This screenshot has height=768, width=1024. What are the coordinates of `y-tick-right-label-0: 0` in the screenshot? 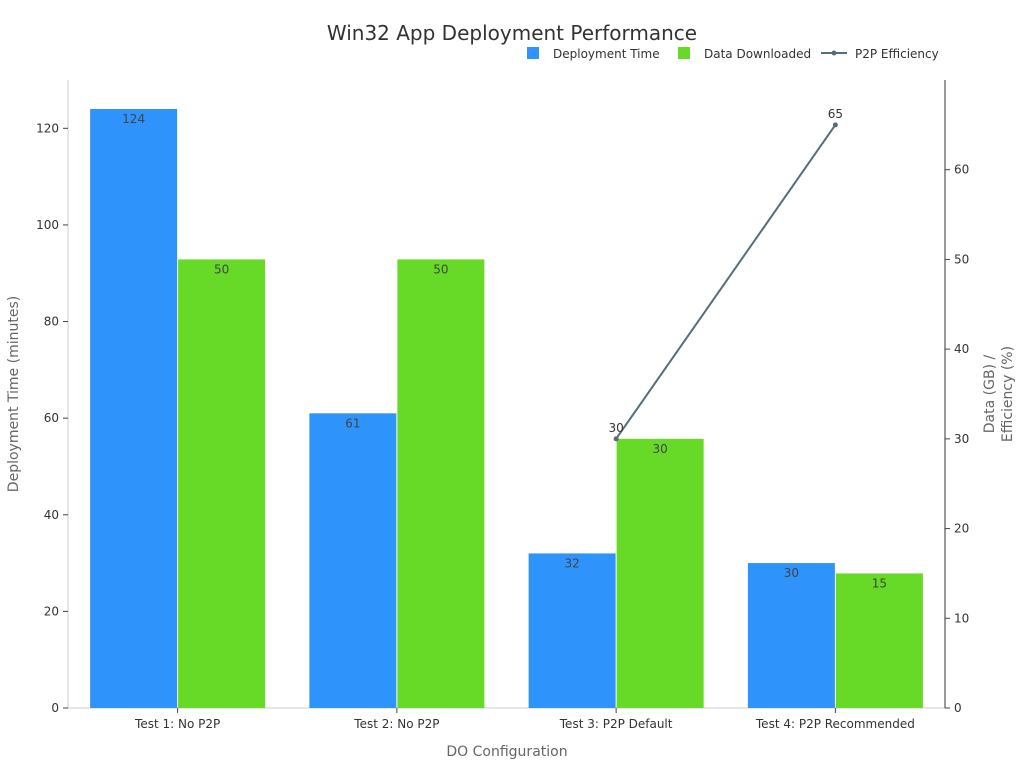 It's located at (958, 708).